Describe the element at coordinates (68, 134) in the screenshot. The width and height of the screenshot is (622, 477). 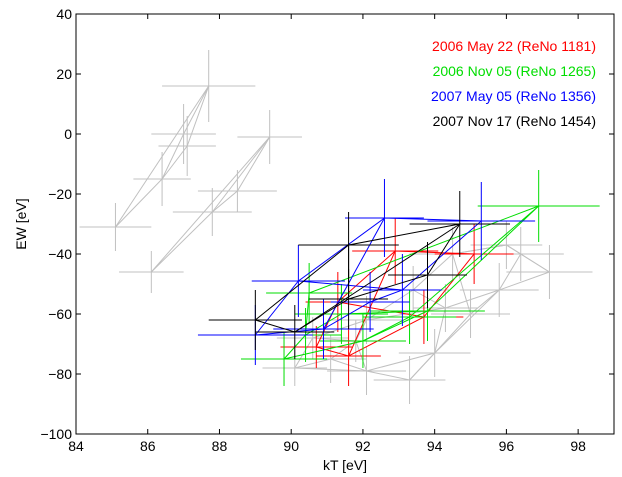
I see `y-tick-label: 0` at that location.